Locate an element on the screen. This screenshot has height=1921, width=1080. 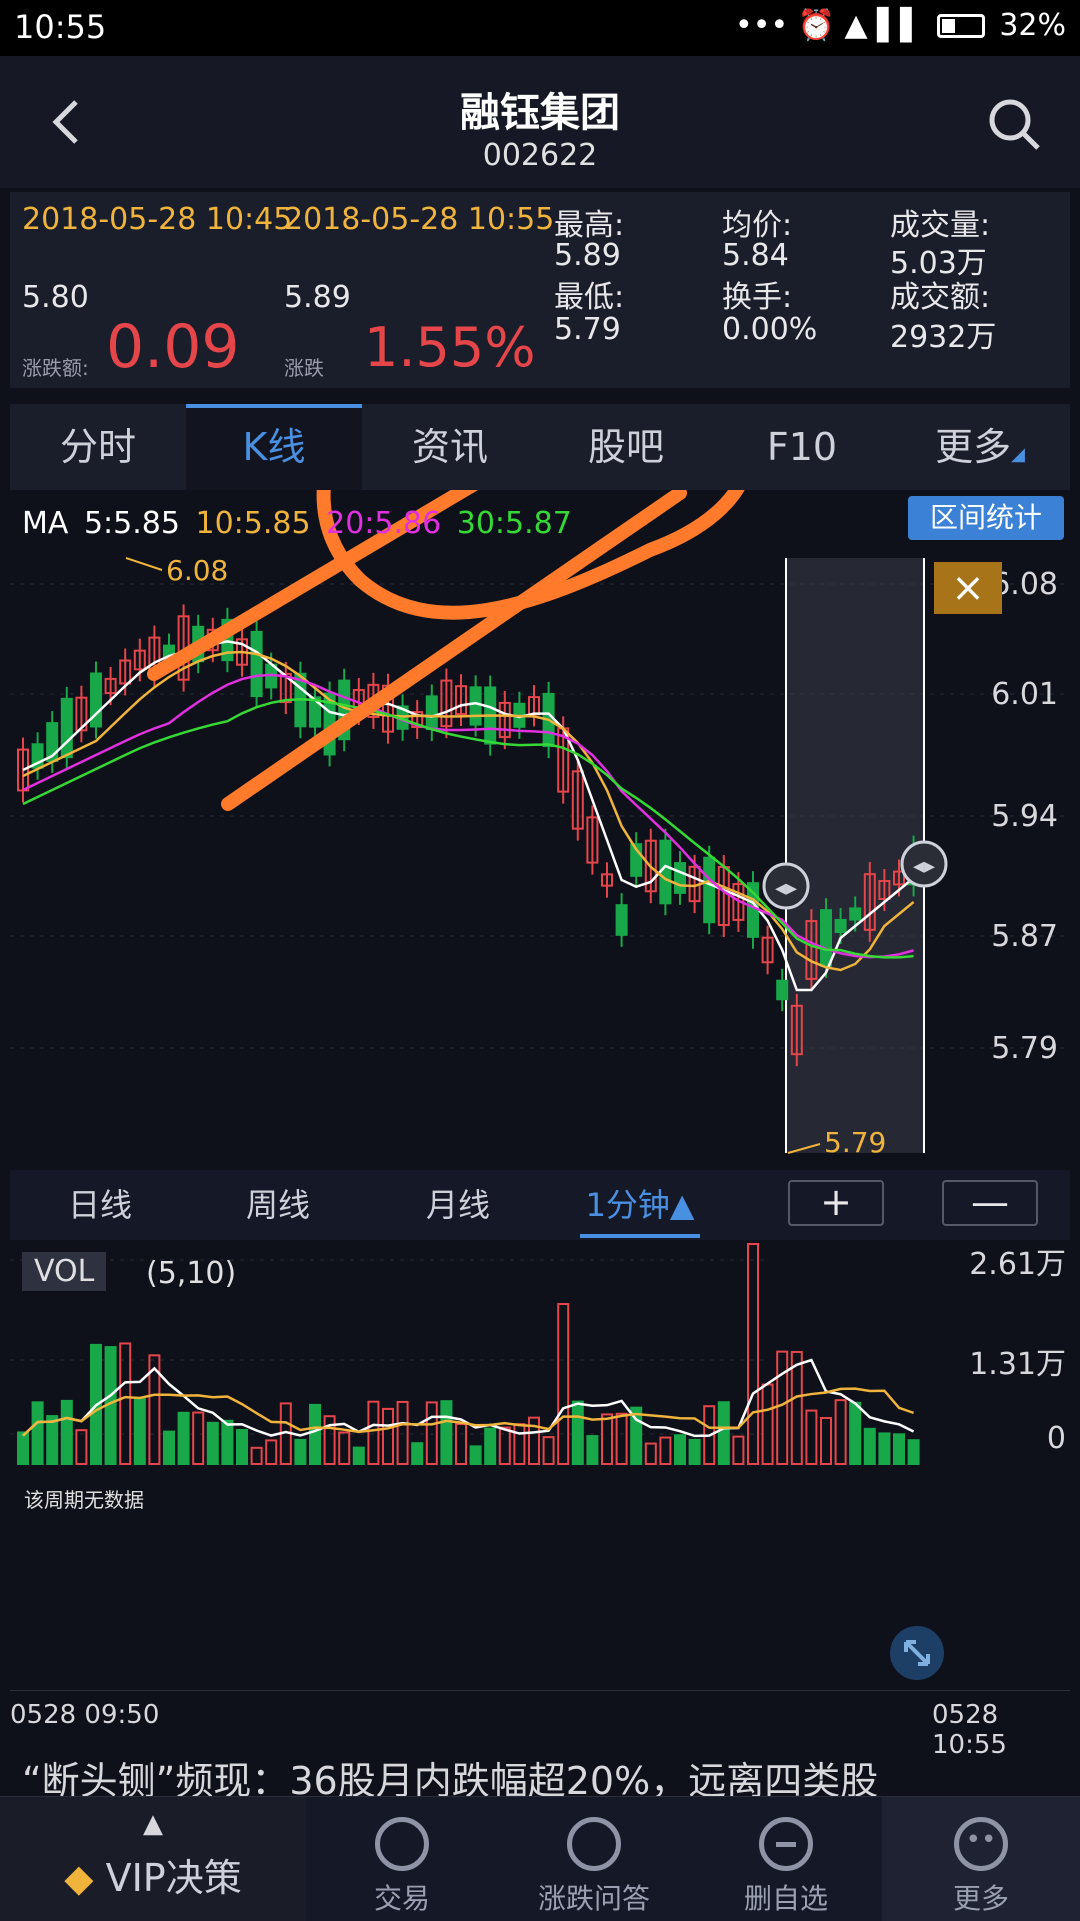
close-range-button: × is located at coordinates (968, 588).